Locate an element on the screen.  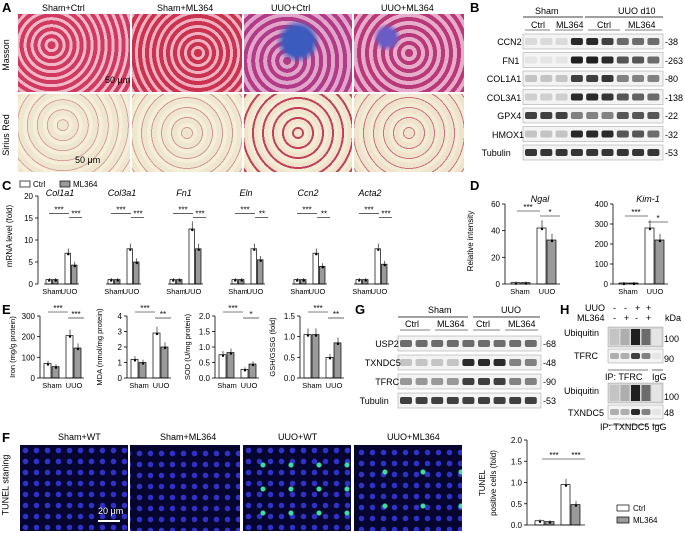
x-tick-label: UUO is located at coordinates (655, 291).